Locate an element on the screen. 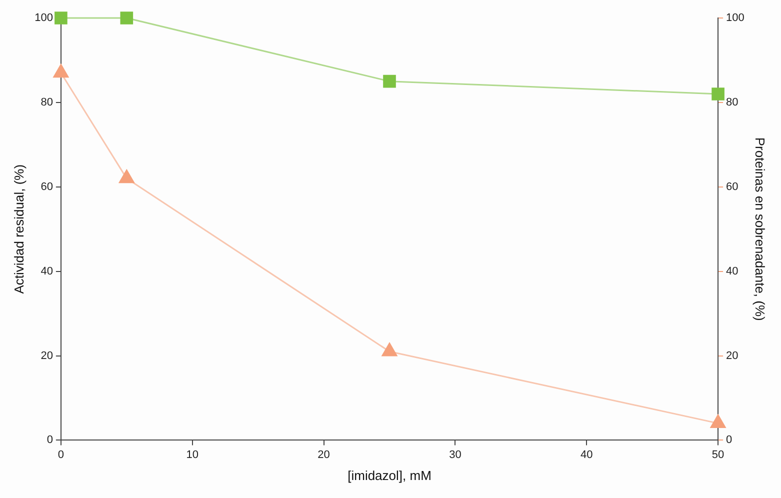  y-tick-label: 60 is located at coordinates (46, 186).